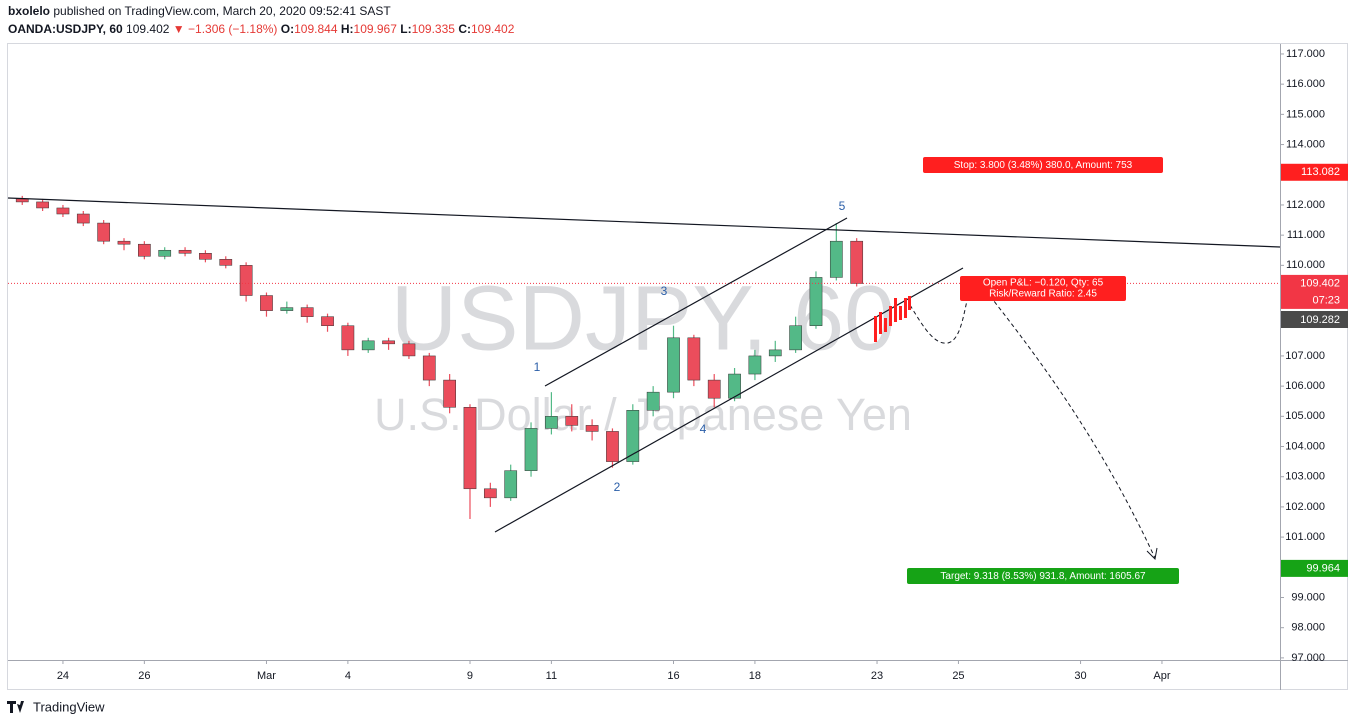  What do you see at coordinates (405, 29) in the screenshot?
I see `l-label: L:` at bounding box center [405, 29].